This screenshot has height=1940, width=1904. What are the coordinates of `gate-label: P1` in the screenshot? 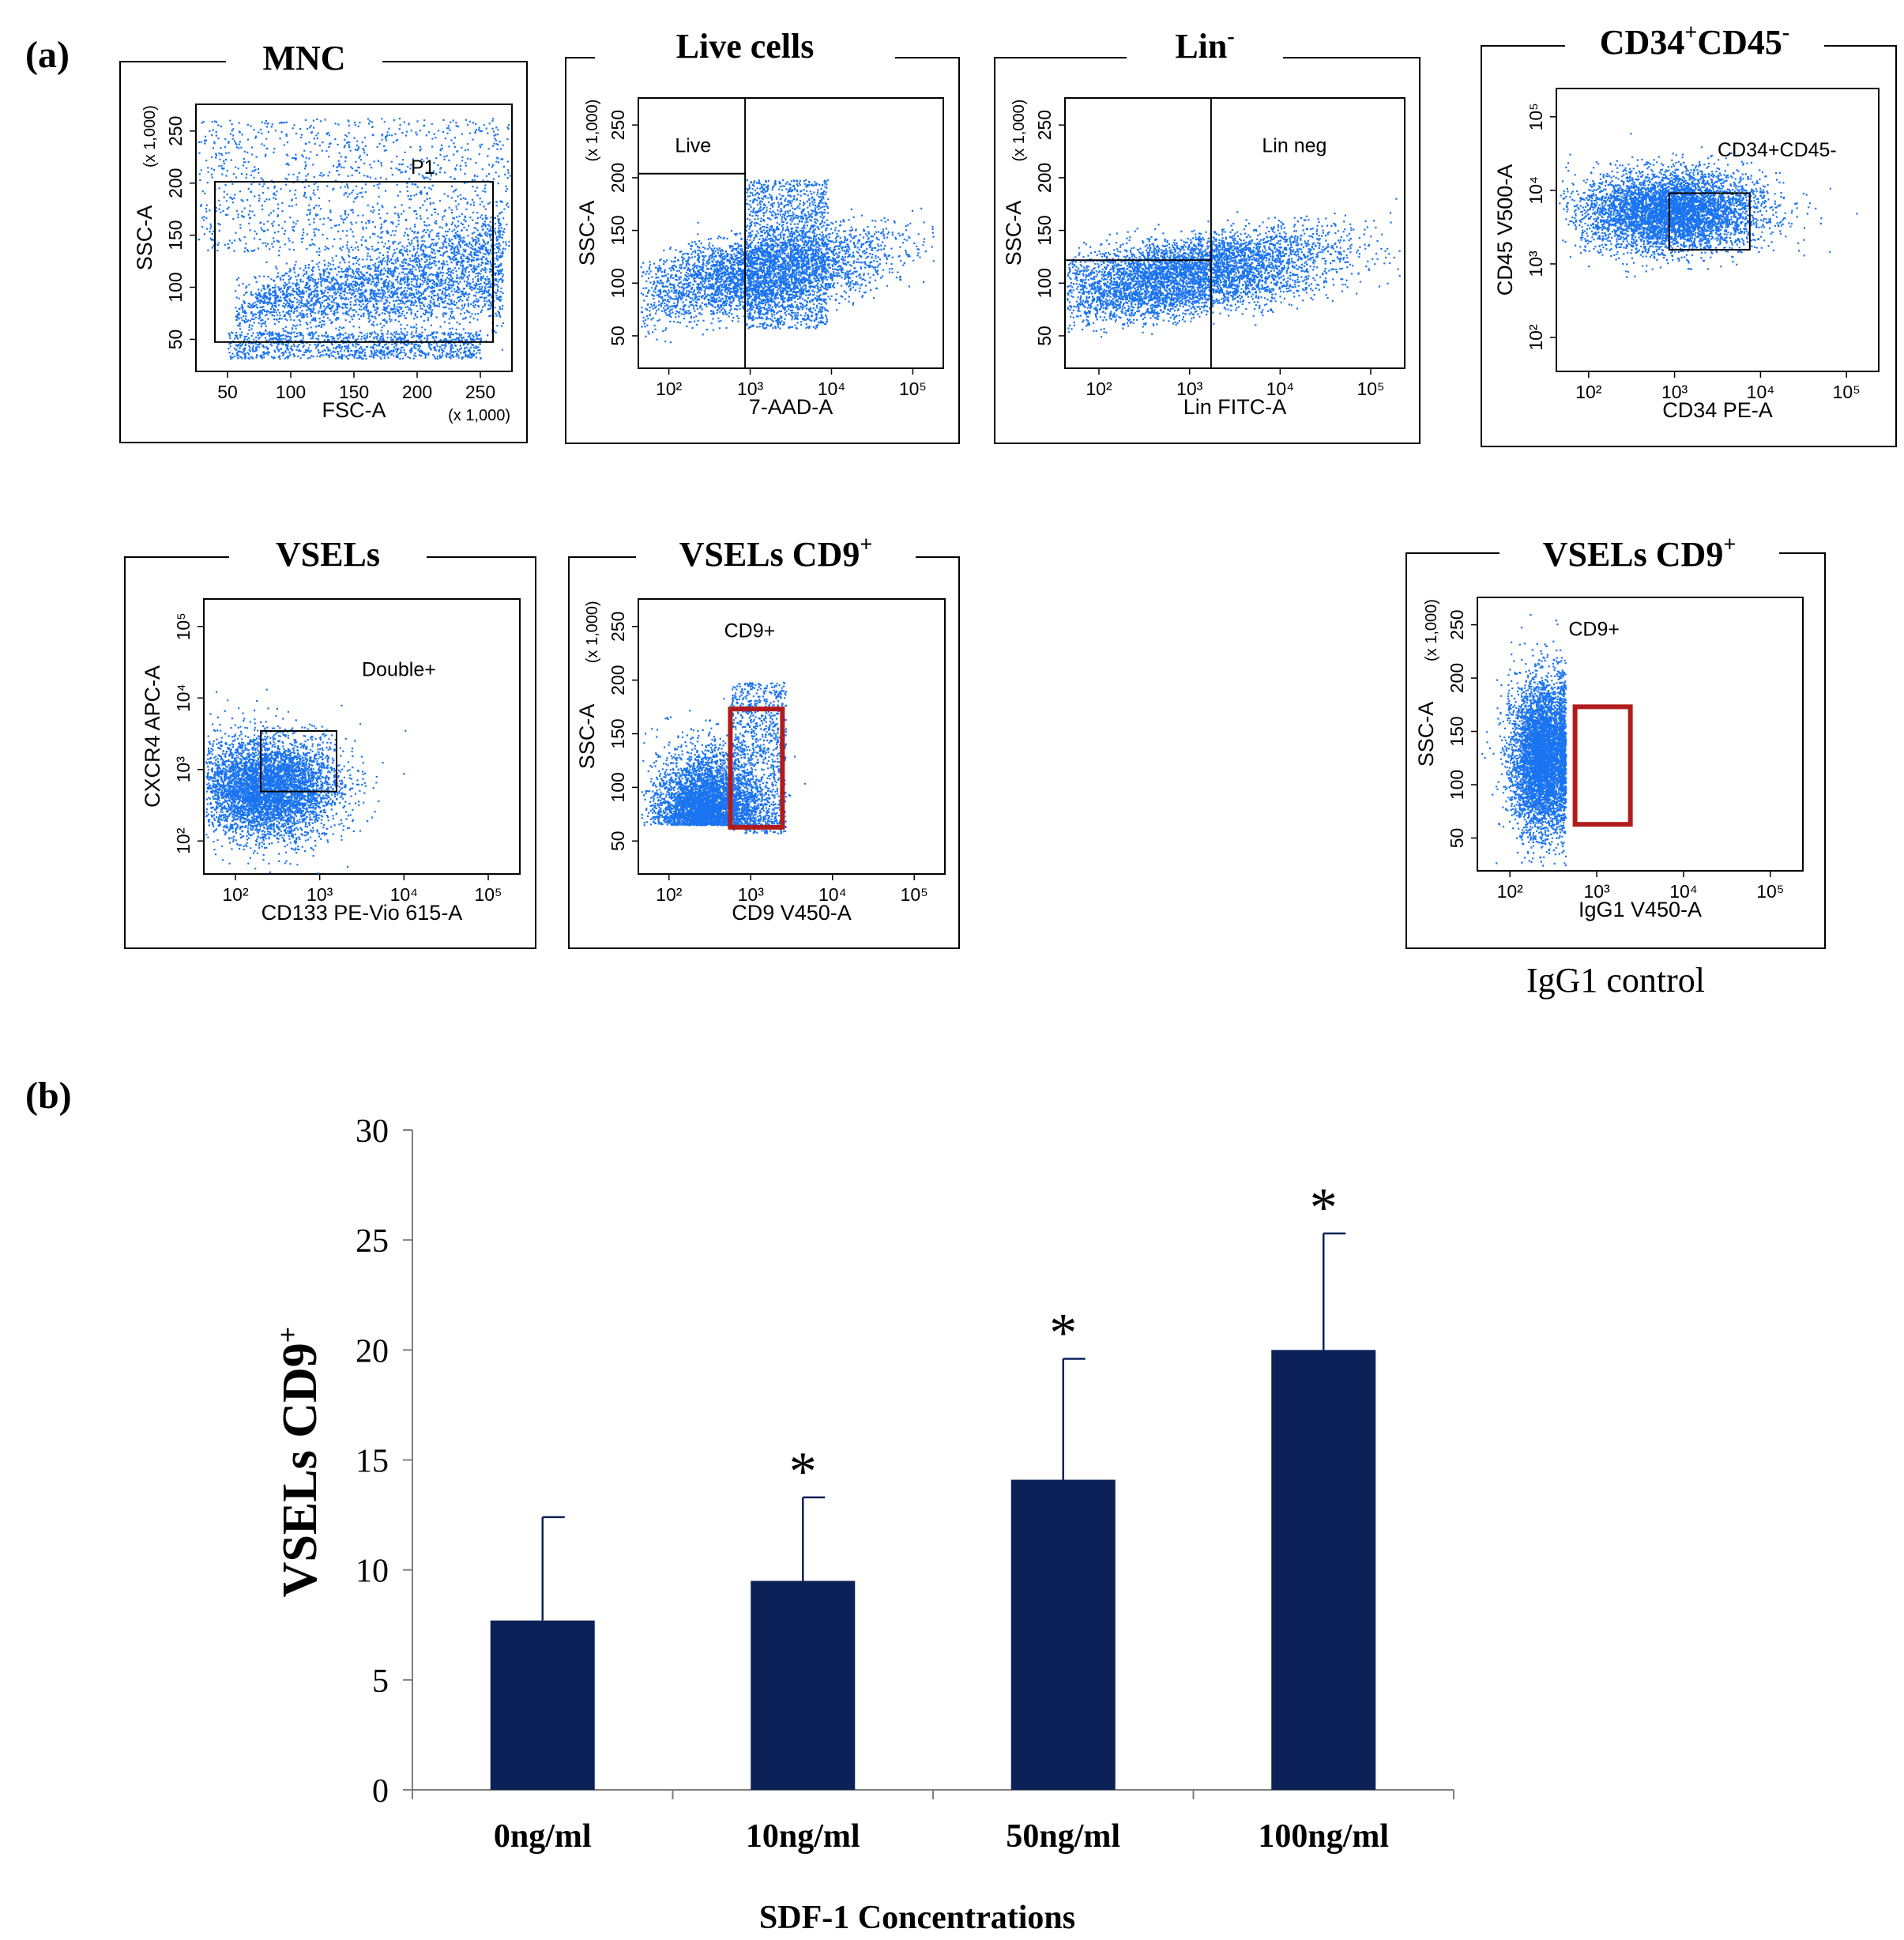 It's located at (423, 167).